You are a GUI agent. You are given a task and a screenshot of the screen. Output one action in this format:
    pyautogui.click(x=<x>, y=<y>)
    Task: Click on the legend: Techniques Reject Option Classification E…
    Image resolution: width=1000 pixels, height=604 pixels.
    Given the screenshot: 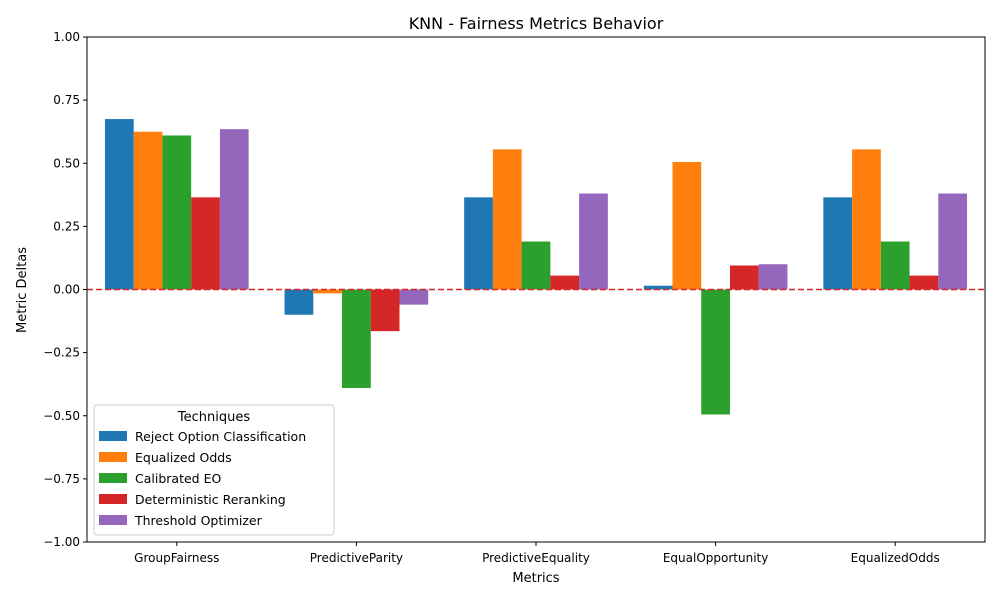 What is the action you would take?
    pyautogui.click(x=214, y=470)
    